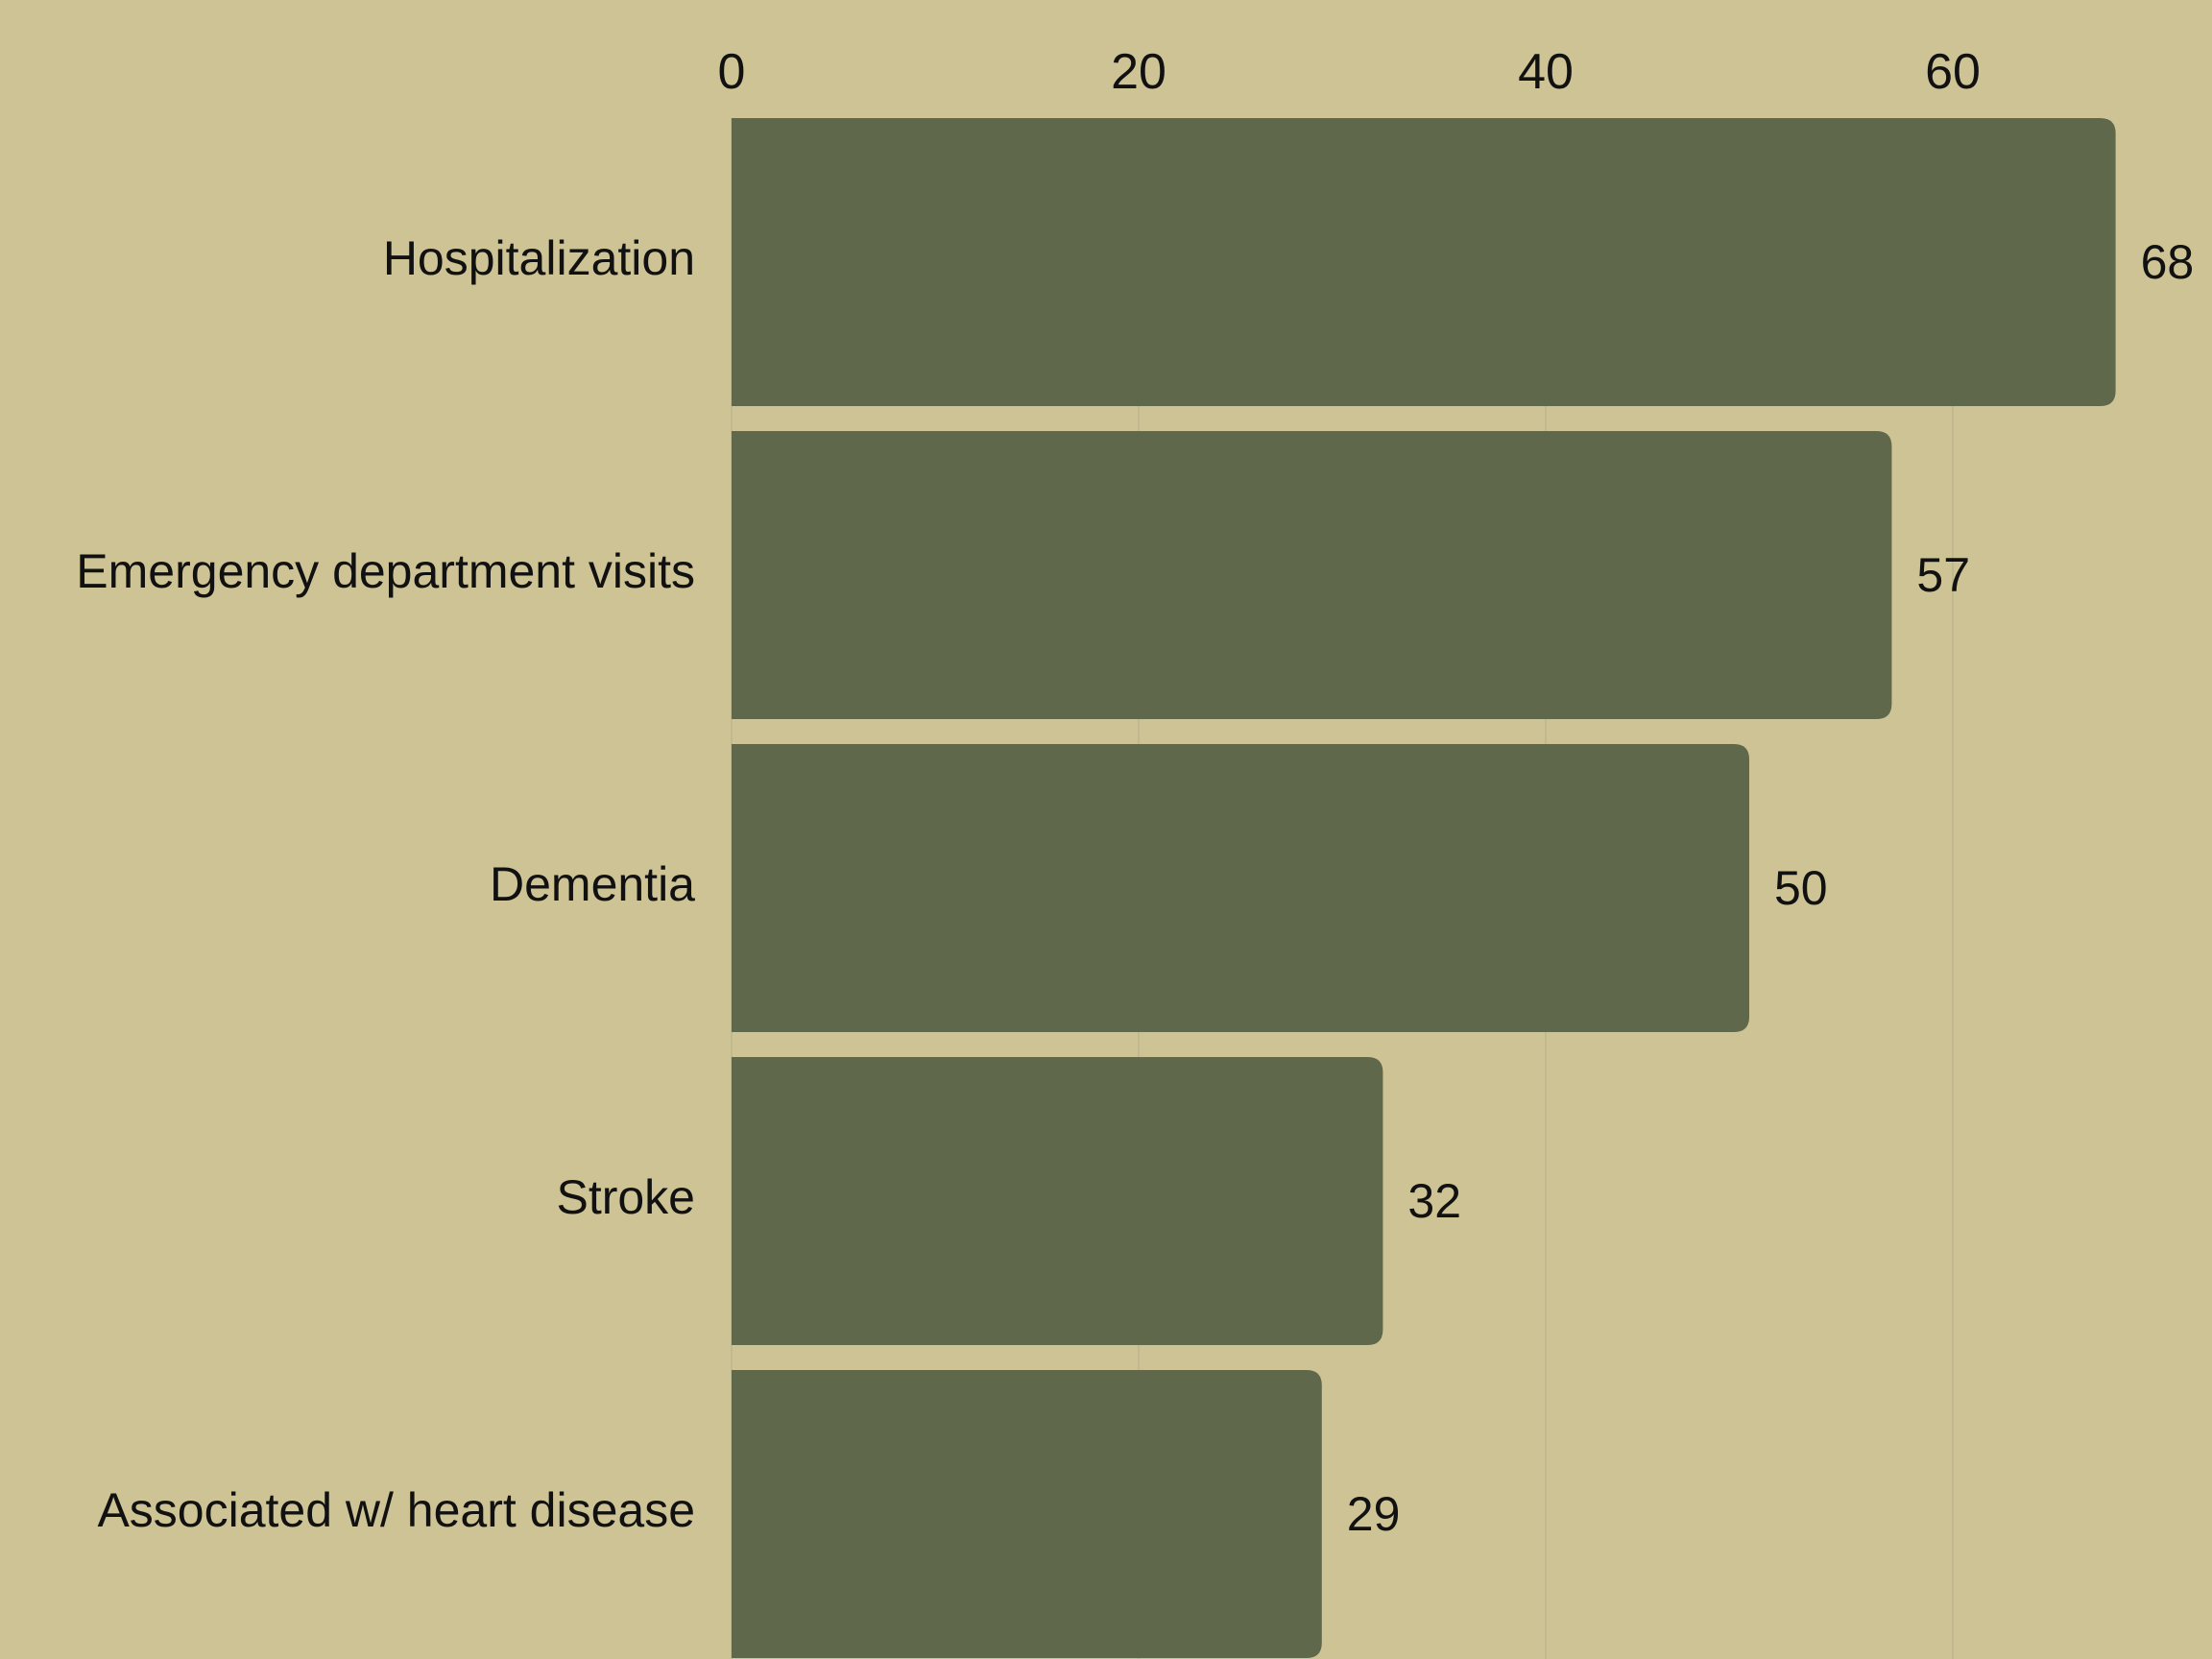 Image resolution: width=2212 pixels, height=1659 pixels. Describe the element at coordinates (1801, 888) in the screenshot. I see `value-label-2: 50` at that location.